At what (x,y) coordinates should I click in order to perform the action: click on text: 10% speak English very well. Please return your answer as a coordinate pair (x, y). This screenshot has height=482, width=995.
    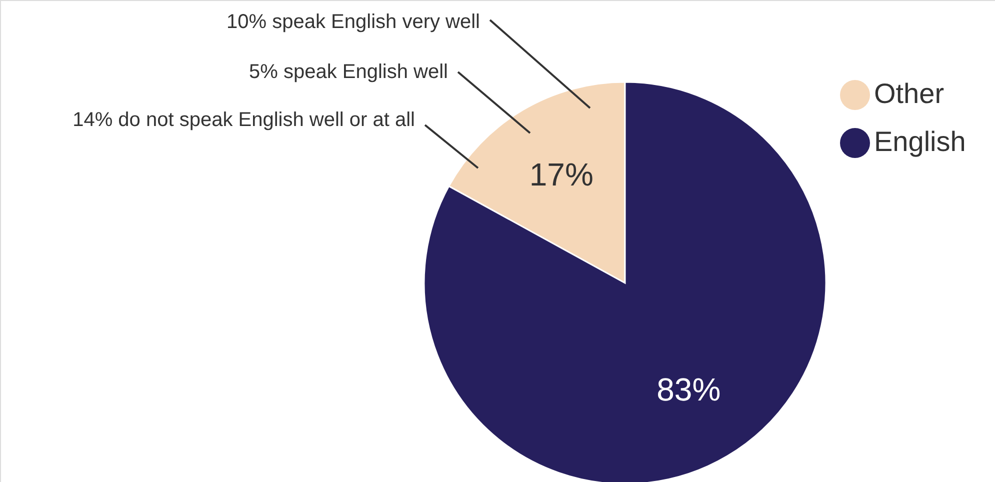
    Looking at the image, I should click on (353, 22).